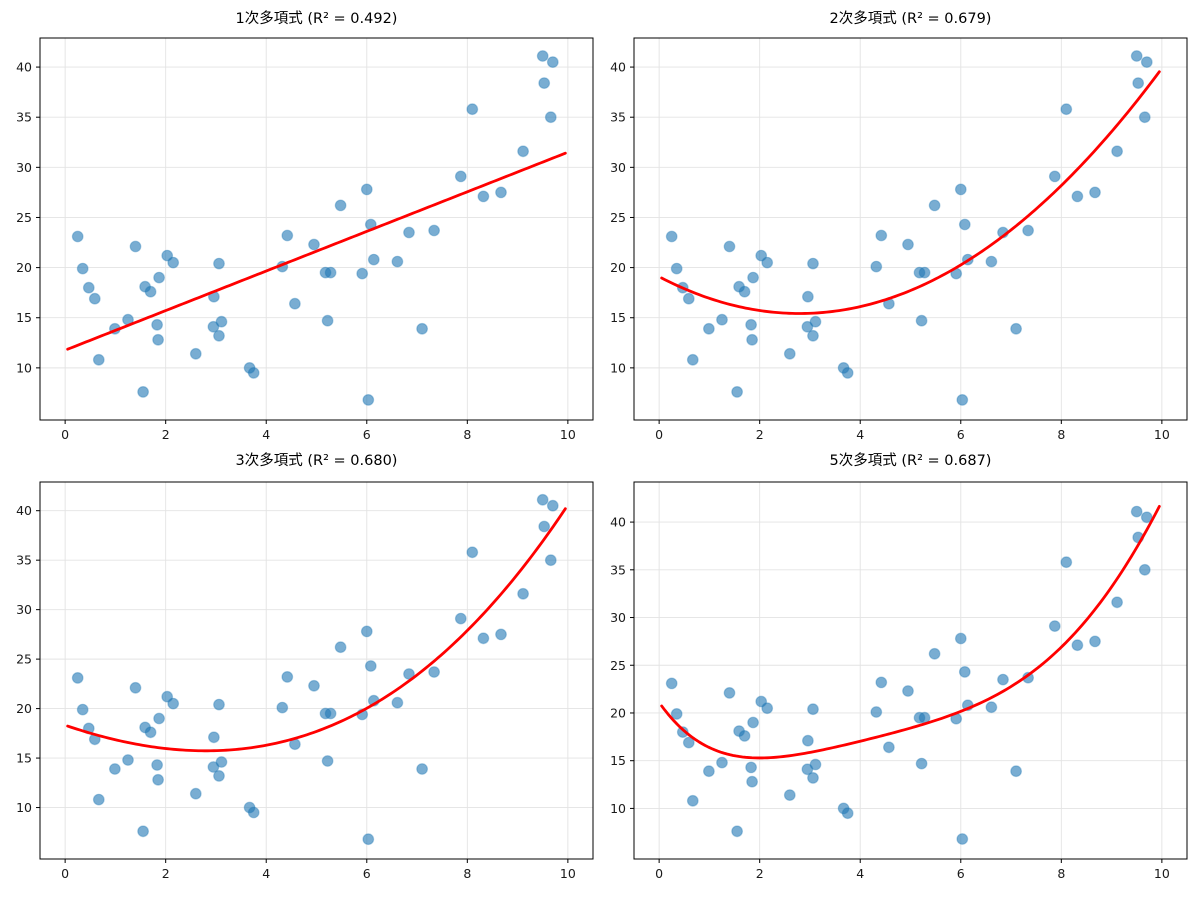 This screenshot has width=1200, height=900. I want to click on x-tick-label: 0, so click(659, 434).